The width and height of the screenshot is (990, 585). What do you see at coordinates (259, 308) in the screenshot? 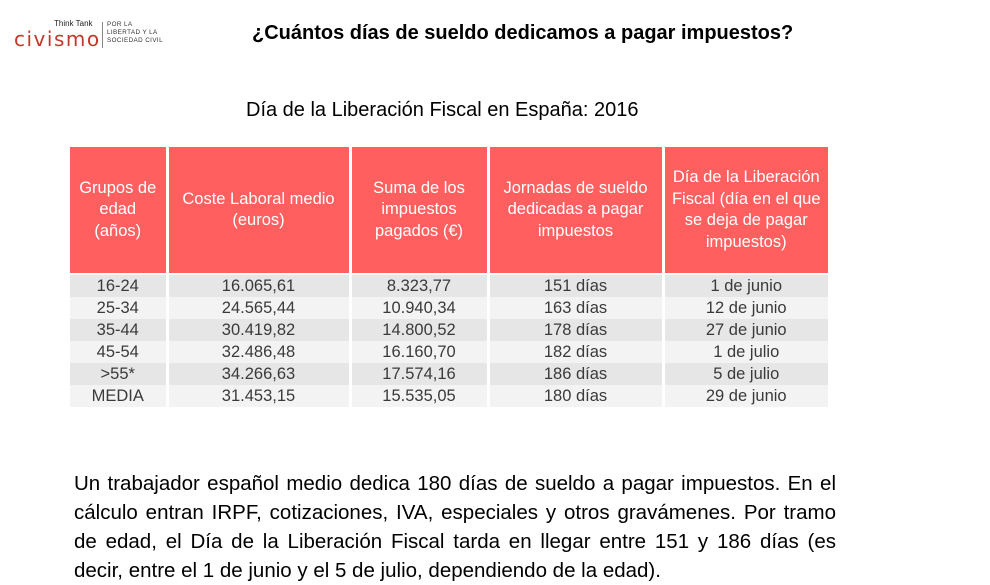
I see `cell-labor-cost: 24.565,44` at bounding box center [259, 308].